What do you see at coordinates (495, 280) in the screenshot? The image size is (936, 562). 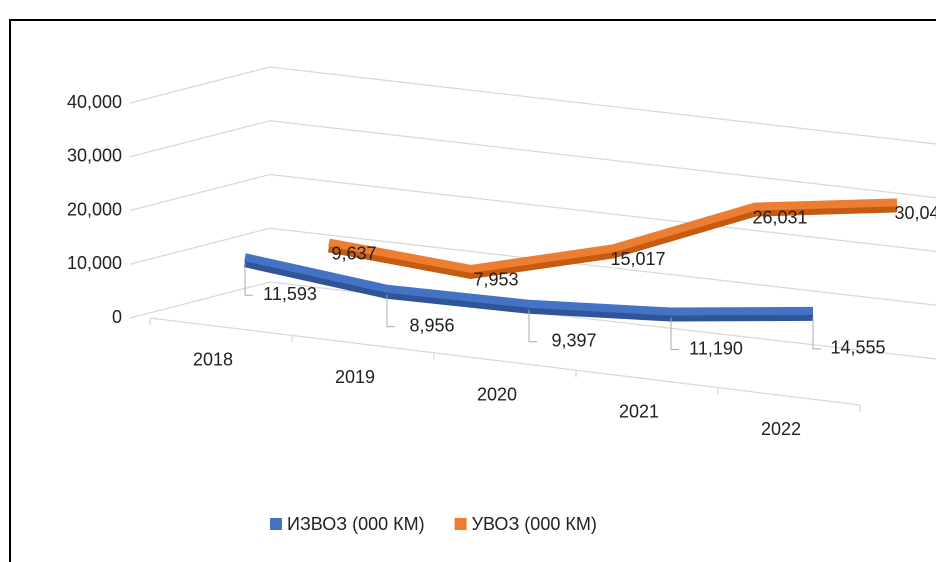 I see `data-label: 7,953` at bounding box center [495, 280].